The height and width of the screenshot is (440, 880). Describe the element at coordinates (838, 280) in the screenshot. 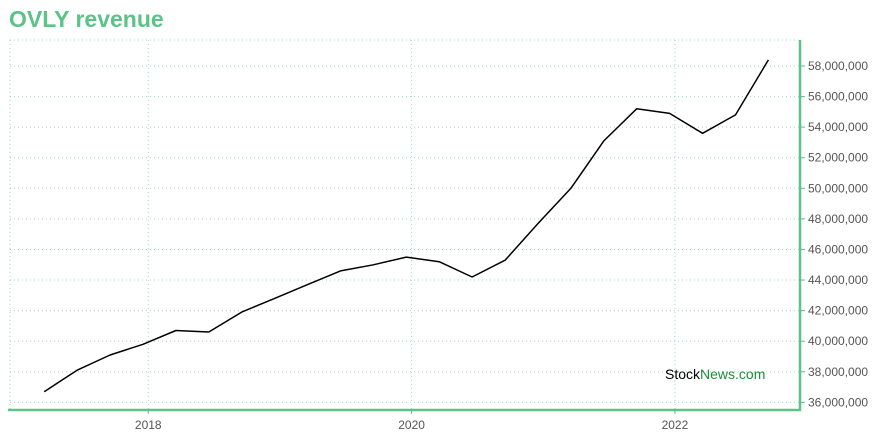

I see `y-tick-label: 44,000,000` at that location.